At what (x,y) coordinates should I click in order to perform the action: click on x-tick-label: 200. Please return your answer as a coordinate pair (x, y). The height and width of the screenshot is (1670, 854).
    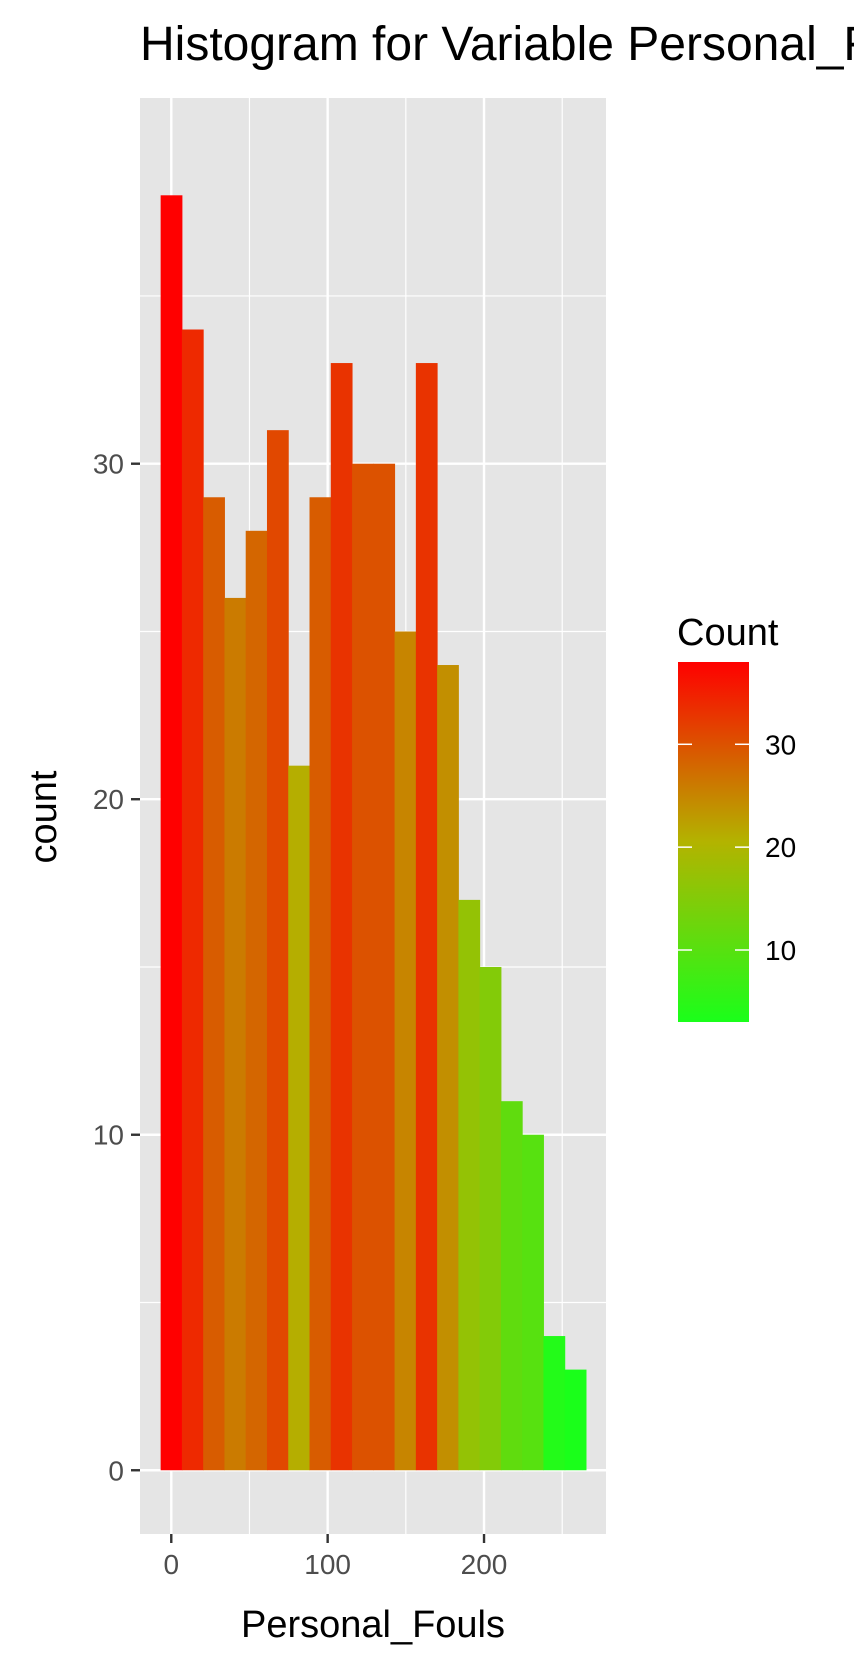
    Looking at the image, I should click on (484, 1564).